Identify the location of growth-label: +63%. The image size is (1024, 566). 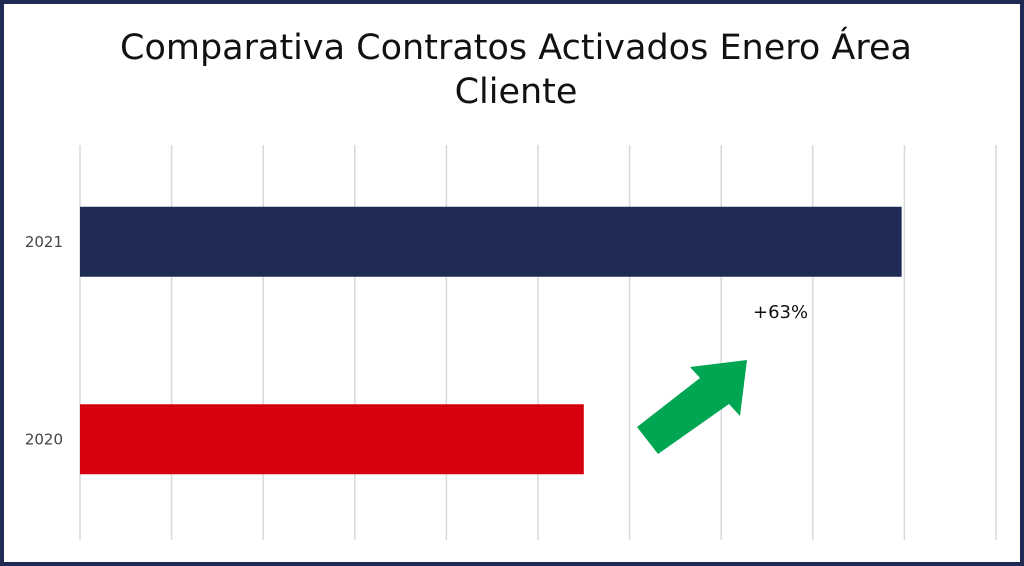
(780, 312).